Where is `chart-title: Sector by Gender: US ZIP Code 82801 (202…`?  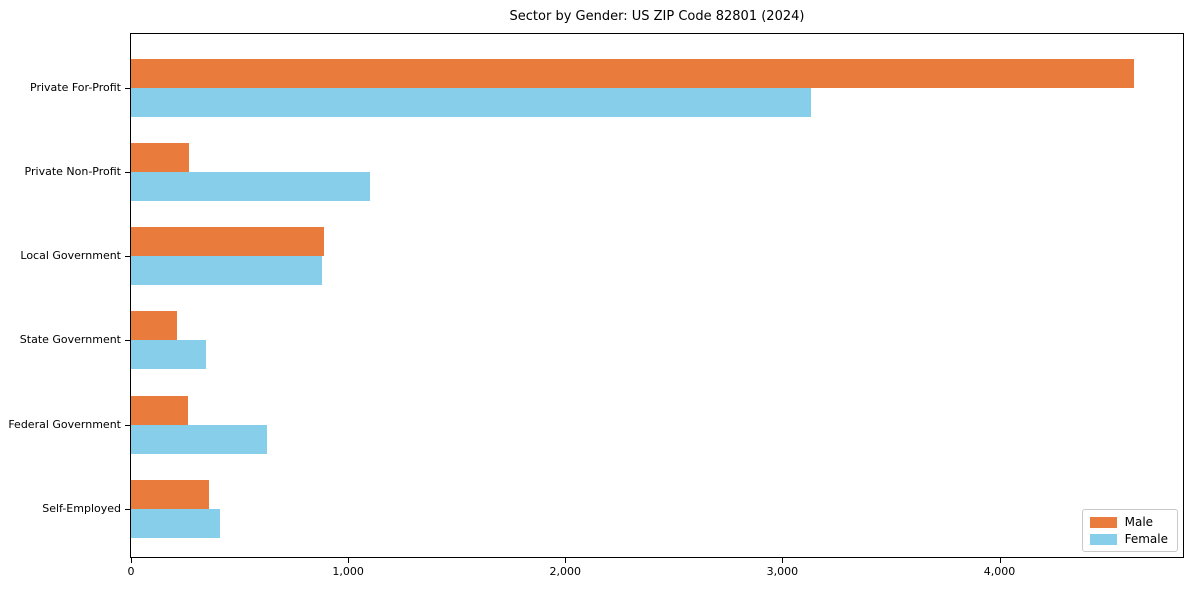 chart-title: Sector by Gender: US ZIP Code 82801 (202… is located at coordinates (657, 16).